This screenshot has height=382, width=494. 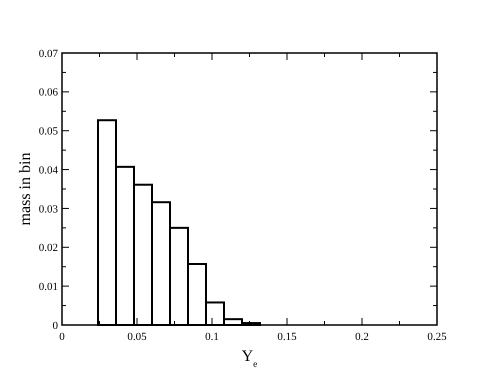 I want to click on y-tick-label: 0.03, so click(x=48, y=209).